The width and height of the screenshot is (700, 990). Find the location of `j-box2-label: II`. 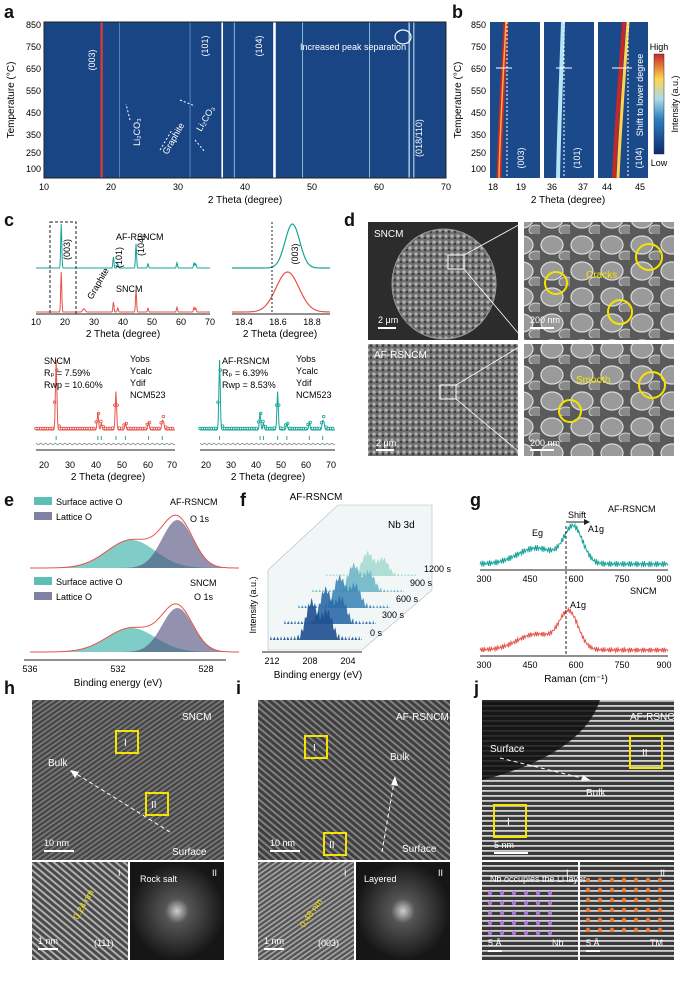

j-box2-label: II is located at coordinates (645, 753).